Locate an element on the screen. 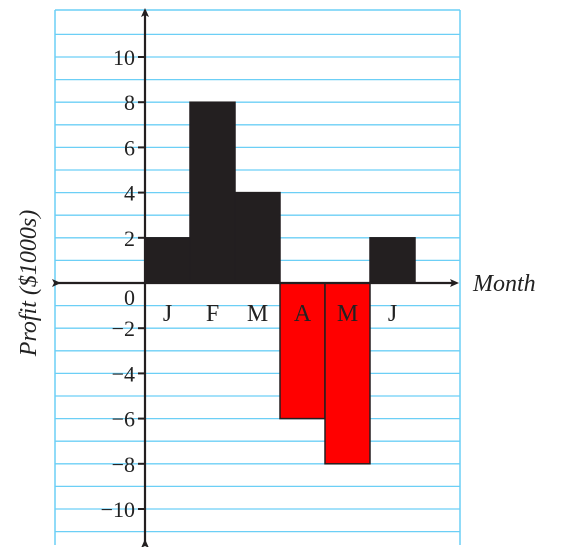 This screenshot has height=547, width=563. y-tick-label: 10 is located at coordinates (124, 57).